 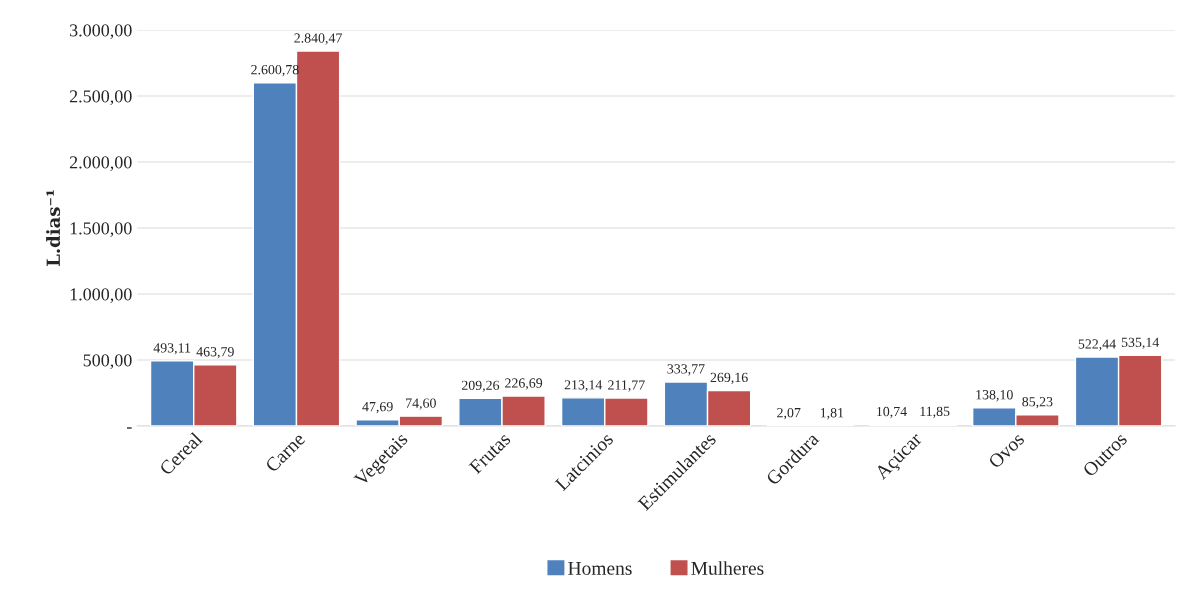 What do you see at coordinates (421, 404) in the screenshot?
I see `data-label: 74,60` at bounding box center [421, 404].